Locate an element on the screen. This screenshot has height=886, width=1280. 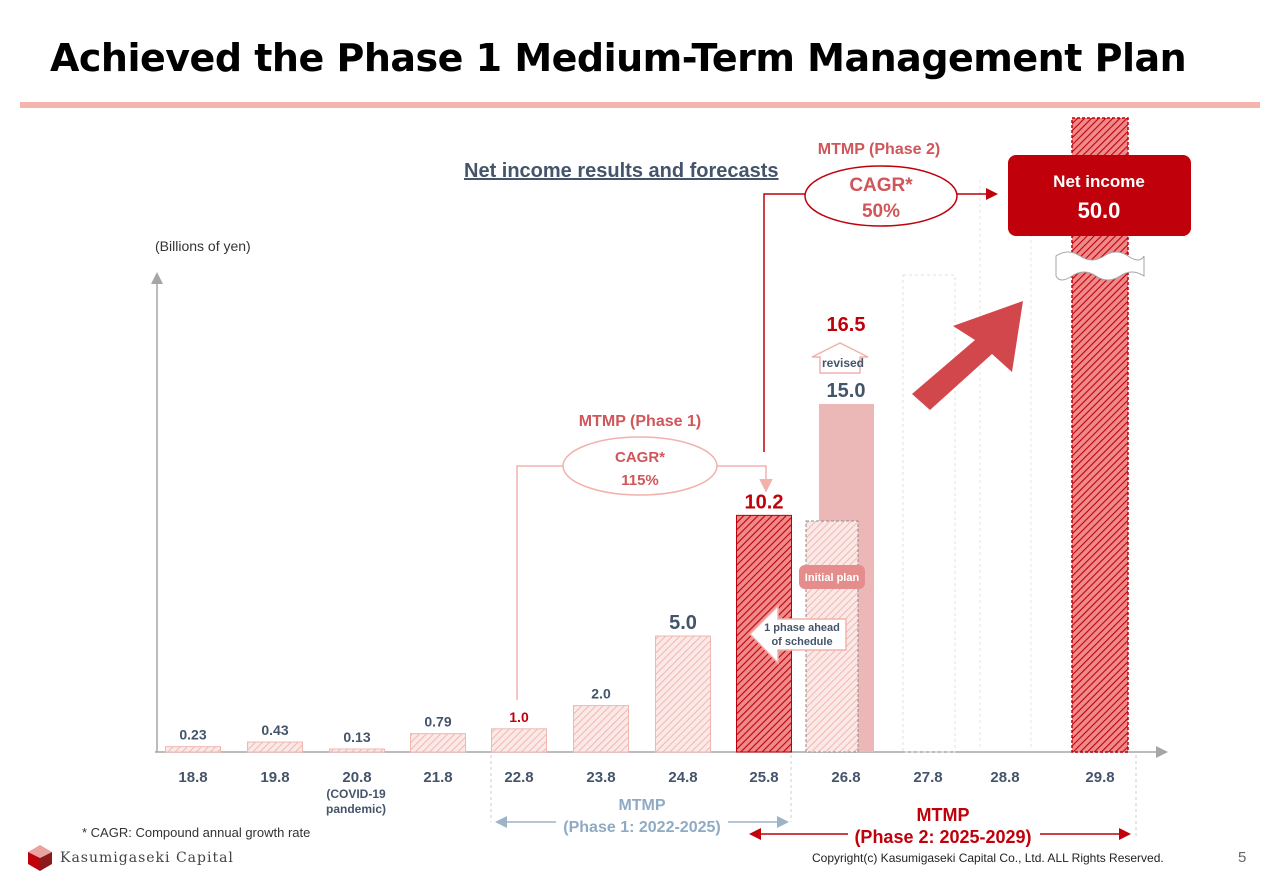
phase2-cagr-label: CAGR* is located at coordinates (881, 185).